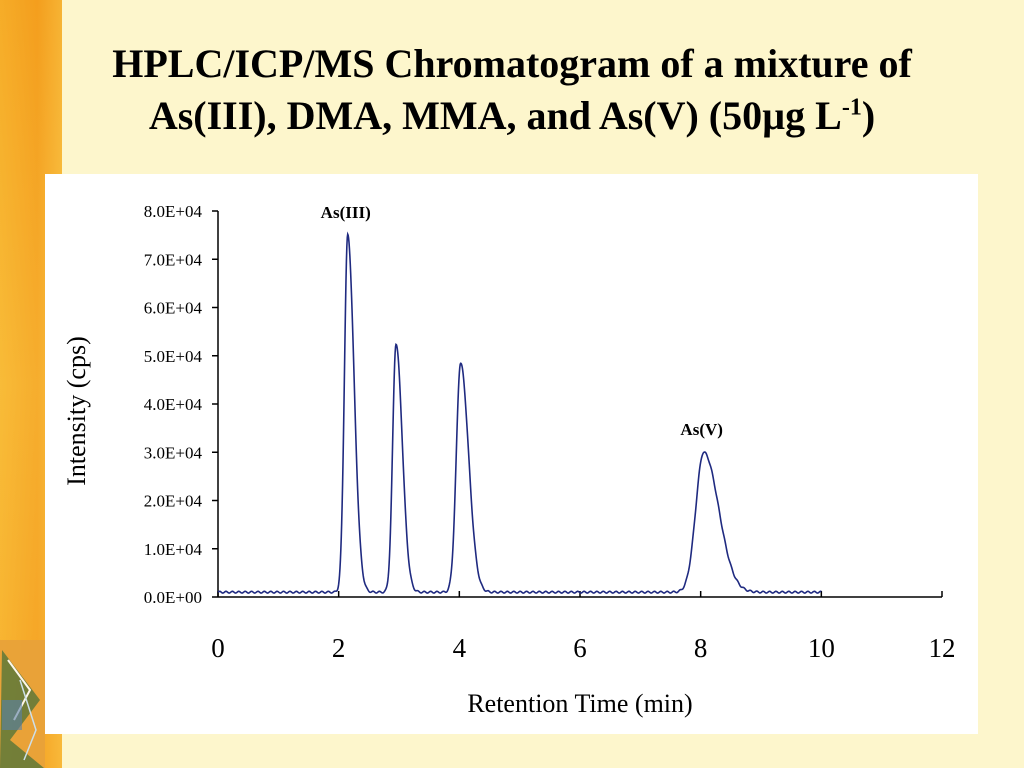  I want to click on y-tick-label: 0.0E+00, so click(173, 597).